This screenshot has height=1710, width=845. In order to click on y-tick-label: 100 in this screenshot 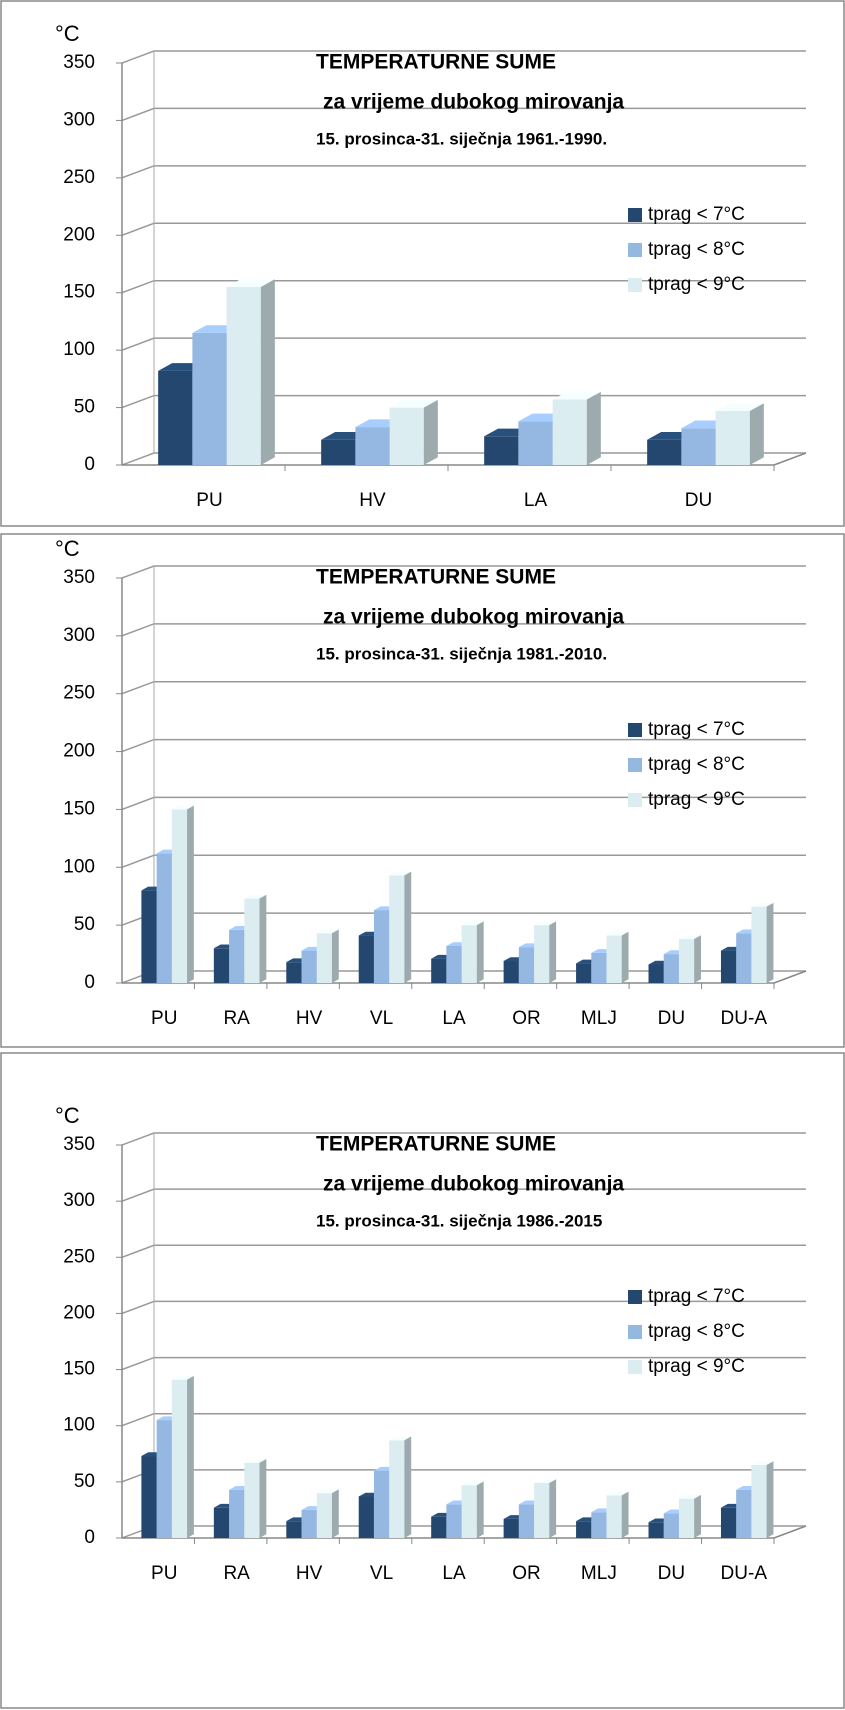, I will do `click(79, 866)`.